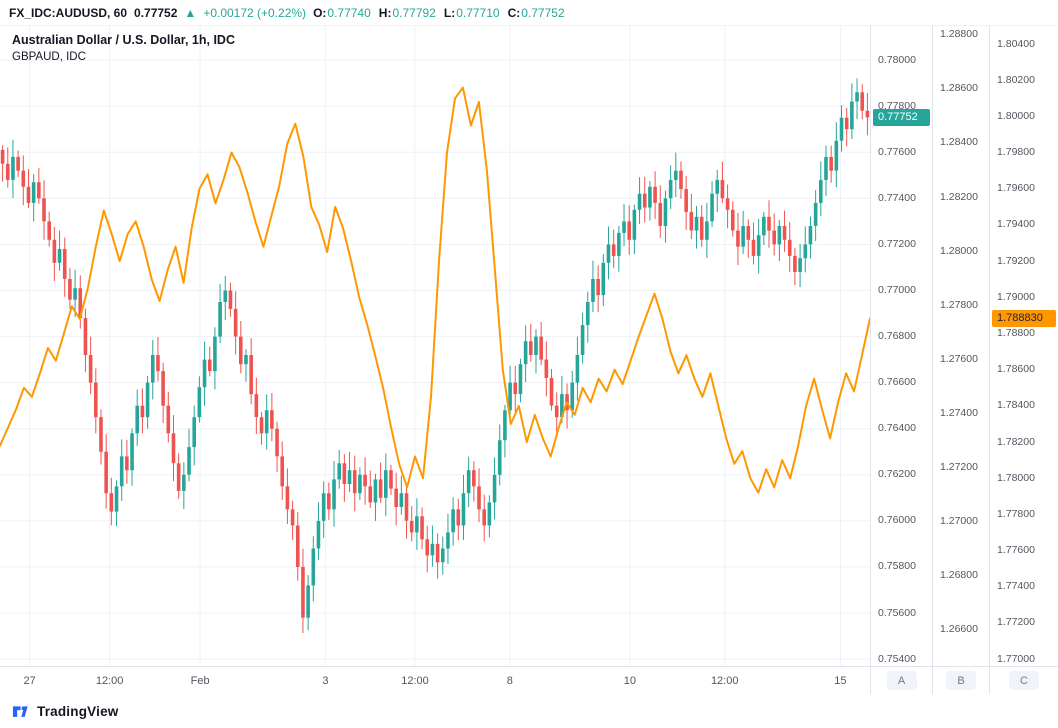 The height and width of the screenshot is (728, 1058). Describe the element at coordinates (840, 680) in the screenshot. I see `time-tick-label: 15` at that location.